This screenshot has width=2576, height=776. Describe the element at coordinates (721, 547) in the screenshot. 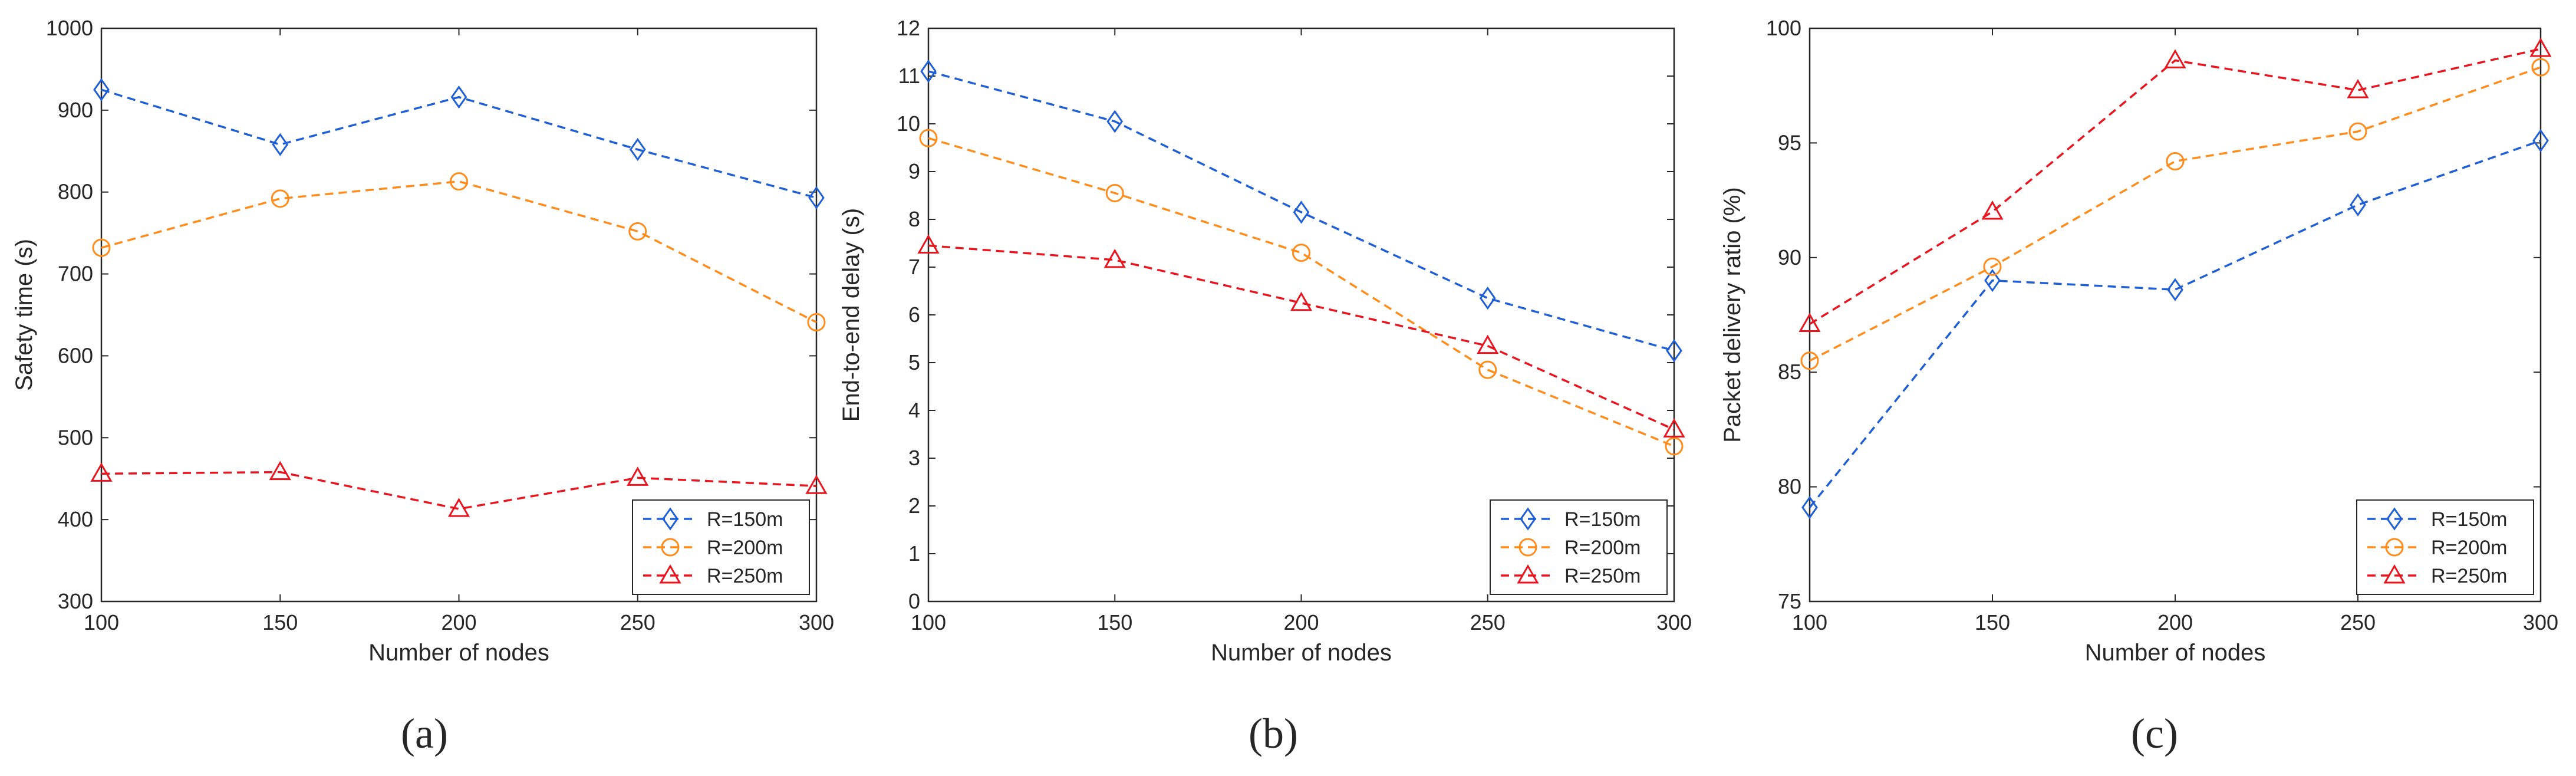

I see `legend: R=150m R=200m R=250m` at that location.